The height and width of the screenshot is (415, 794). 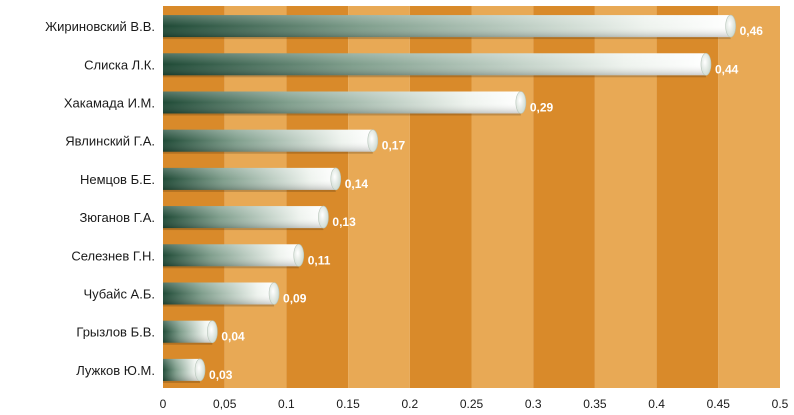 I want to click on category-label: Жириновский В.В., so click(x=100, y=26).